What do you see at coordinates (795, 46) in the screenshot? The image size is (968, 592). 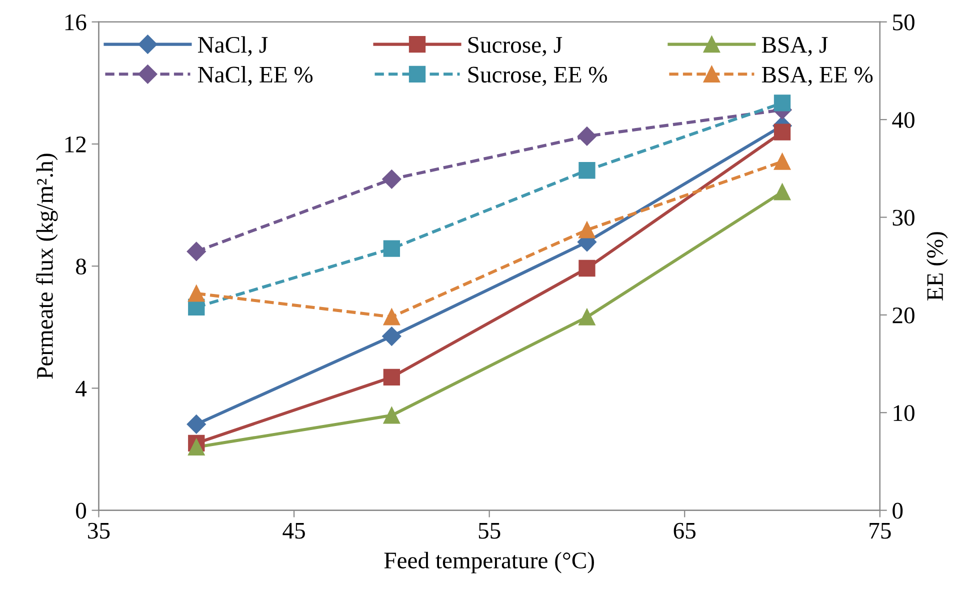 I see `legend-label: BSA, J` at bounding box center [795, 46].